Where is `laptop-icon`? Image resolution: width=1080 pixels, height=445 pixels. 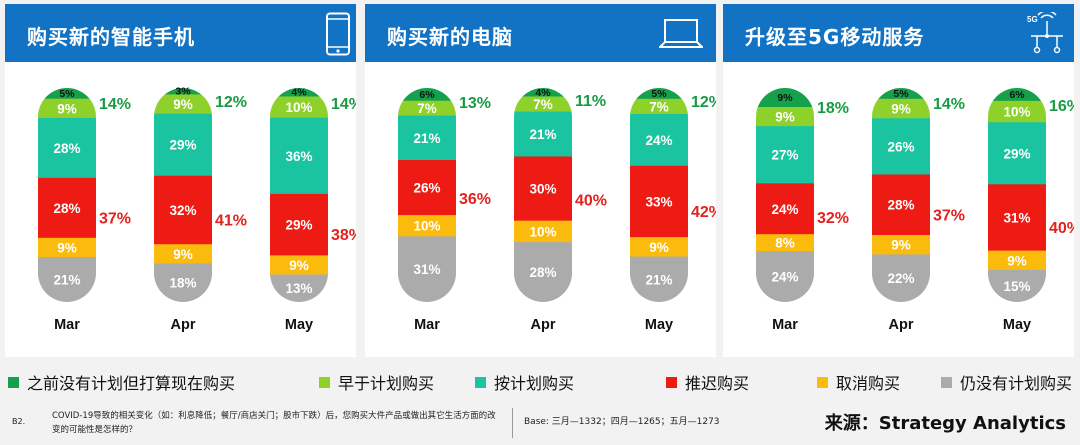 laptop-icon is located at coordinates (681, 33).